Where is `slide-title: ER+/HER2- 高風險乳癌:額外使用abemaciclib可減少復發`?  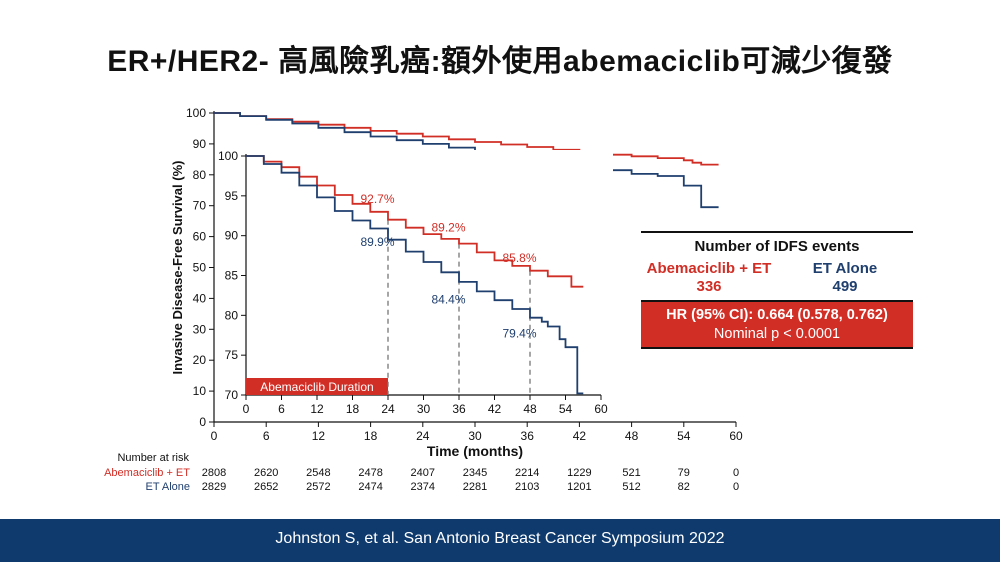 slide-title: ER+/HER2- 高風險乳癌:額外使用abemaciclib可減少復發 is located at coordinates (500, 61).